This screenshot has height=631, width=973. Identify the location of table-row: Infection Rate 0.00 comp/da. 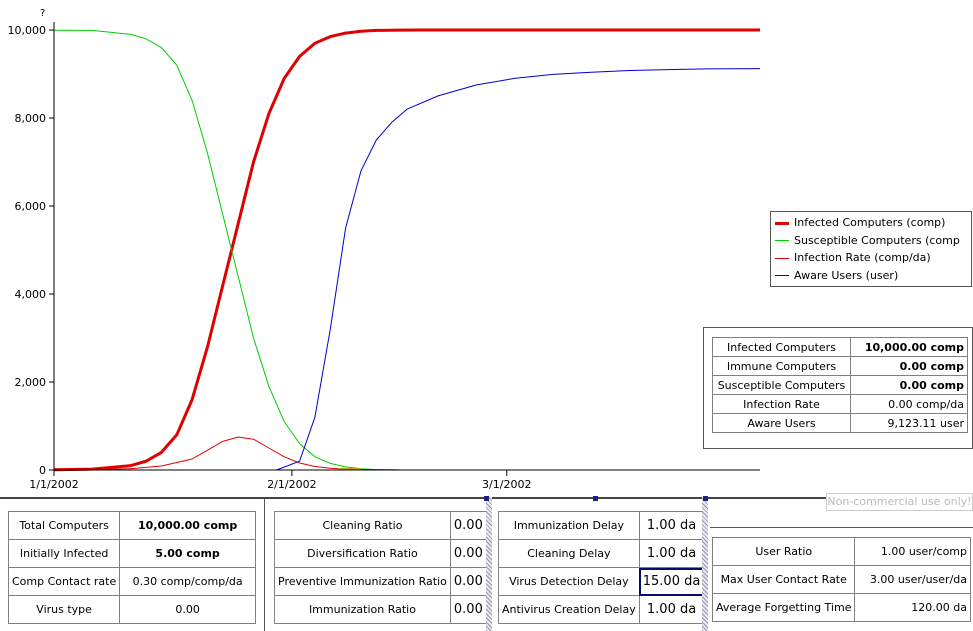
(840, 404).